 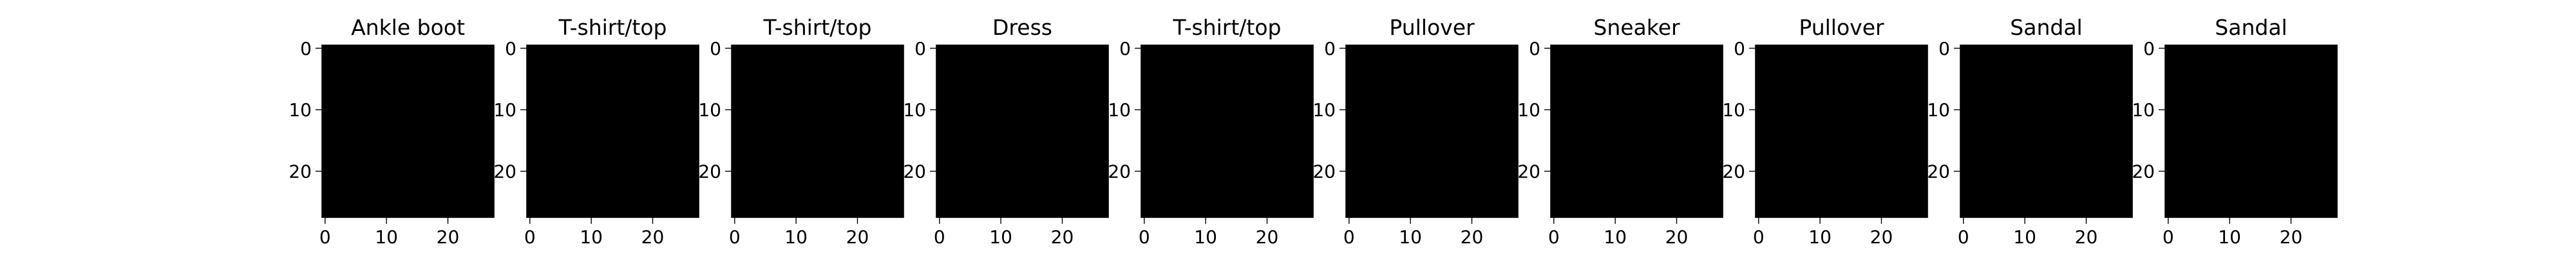 I want to click on panel-title: Dress, so click(x=1022, y=28).